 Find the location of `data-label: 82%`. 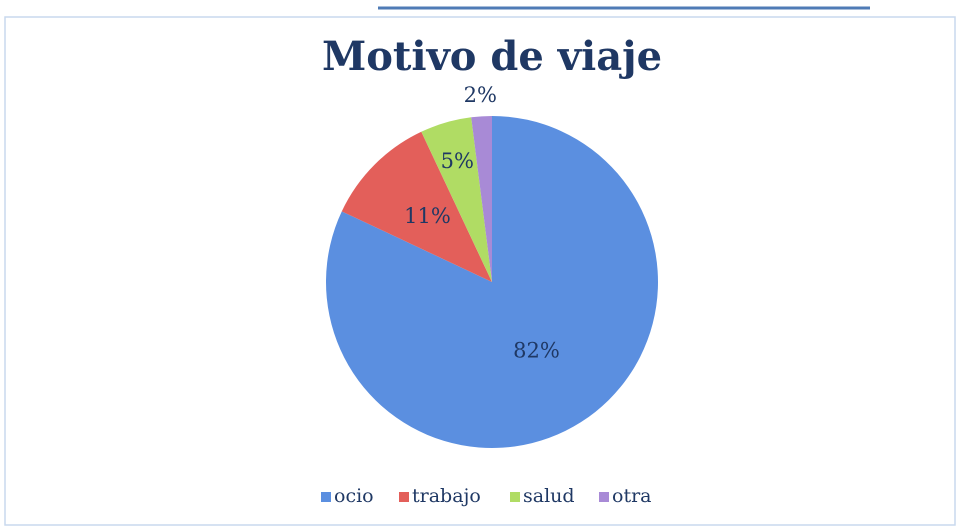

data-label: 82% is located at coordinates (536, 351).